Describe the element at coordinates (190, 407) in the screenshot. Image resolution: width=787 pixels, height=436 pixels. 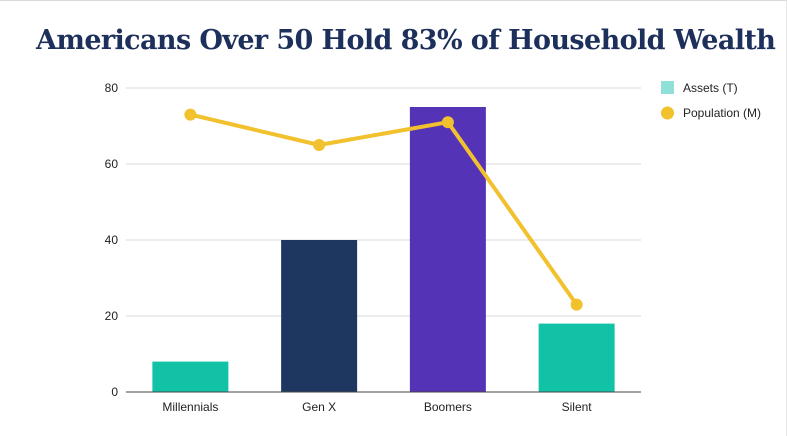
I see `x-tick-label: Millennials` at that location.